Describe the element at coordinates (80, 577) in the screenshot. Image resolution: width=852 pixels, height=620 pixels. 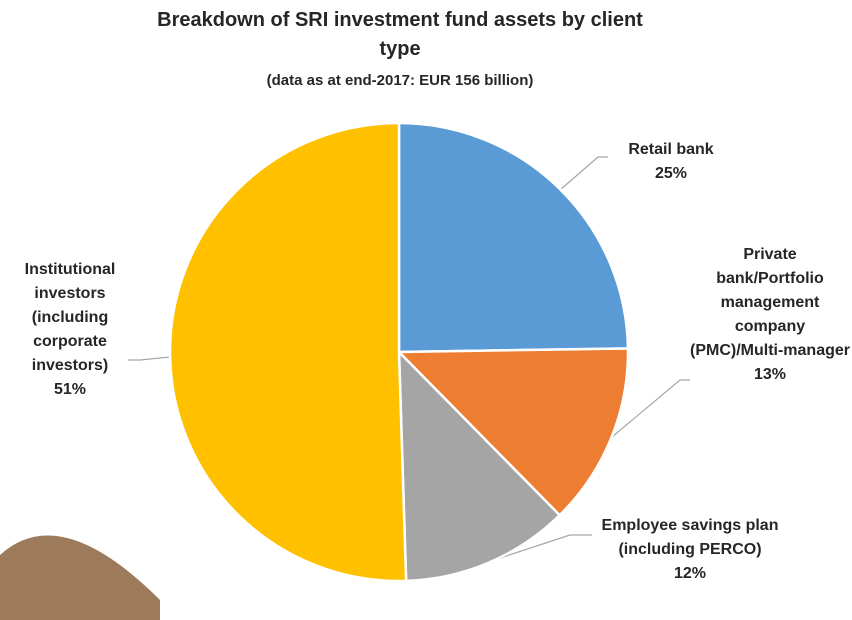
I see `decoration` at that location.